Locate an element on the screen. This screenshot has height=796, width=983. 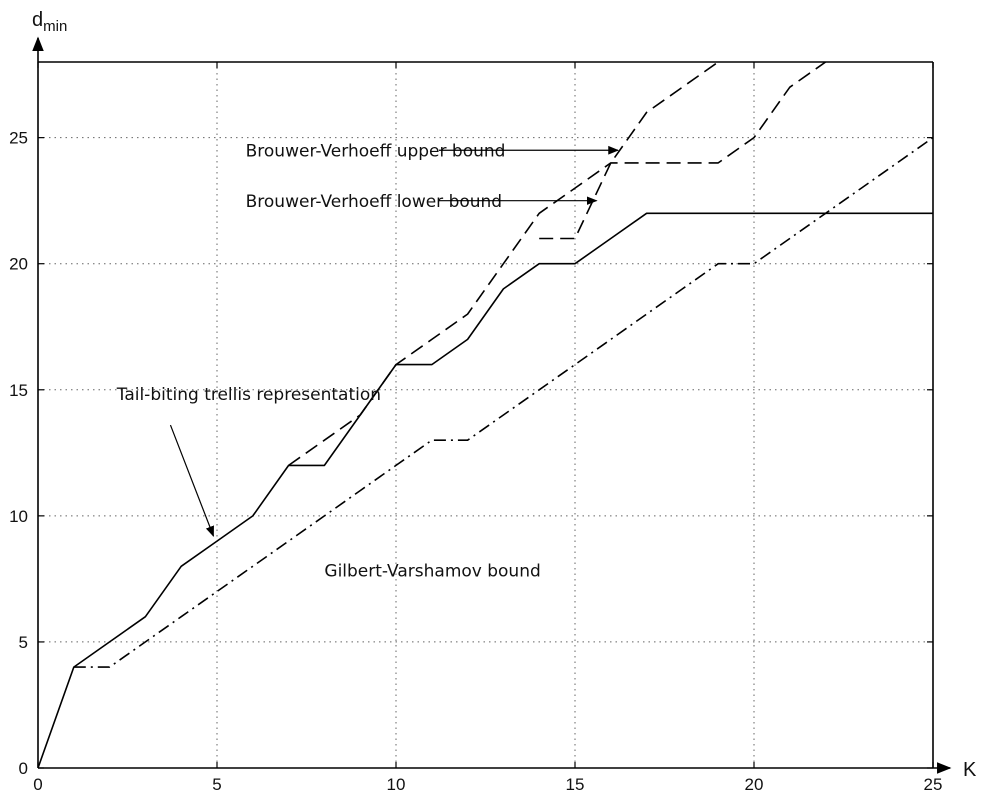
x-tick-labels: 0 5 10 15 20 25 is located at coordinates (487, 784).